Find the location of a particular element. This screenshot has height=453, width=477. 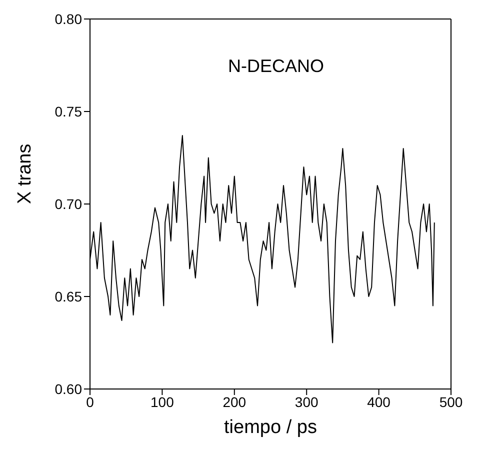

y-tick-label: 0.75 is located at coordinates (68, 111).